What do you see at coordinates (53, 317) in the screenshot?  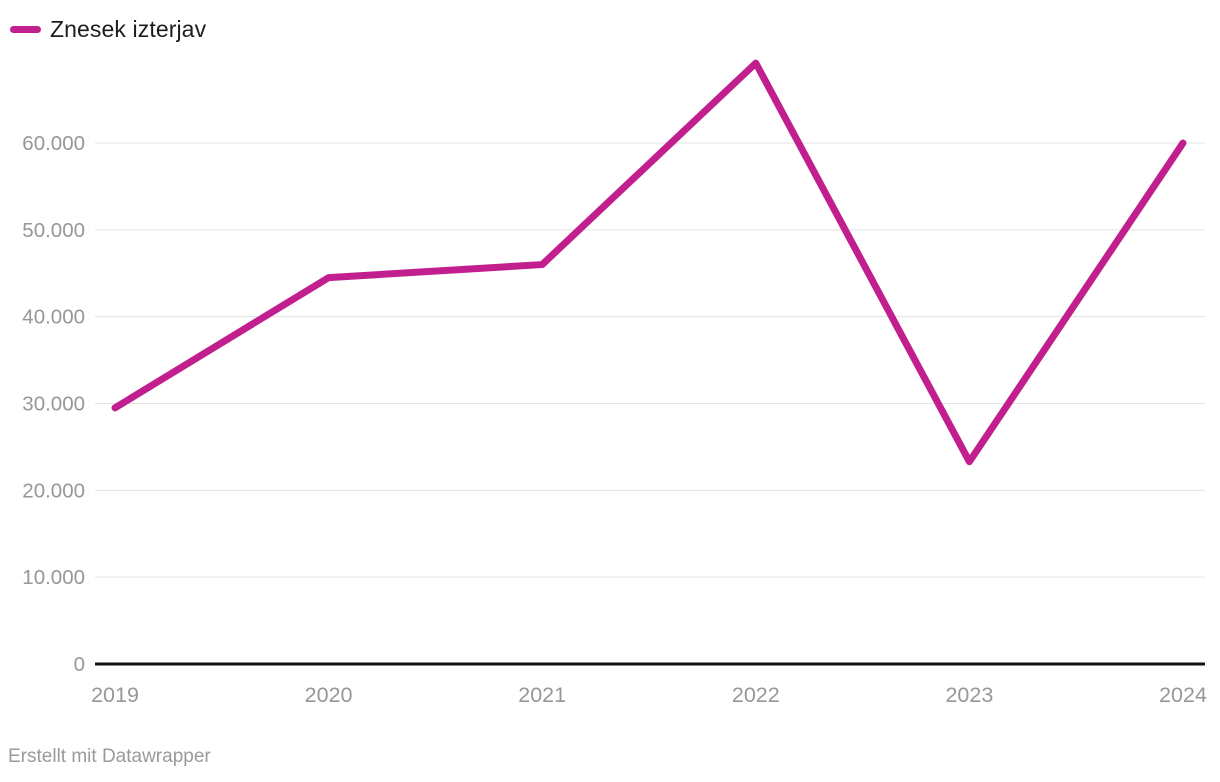 I see `y-tick-label: 40.000` at bounding box center [53, 317].